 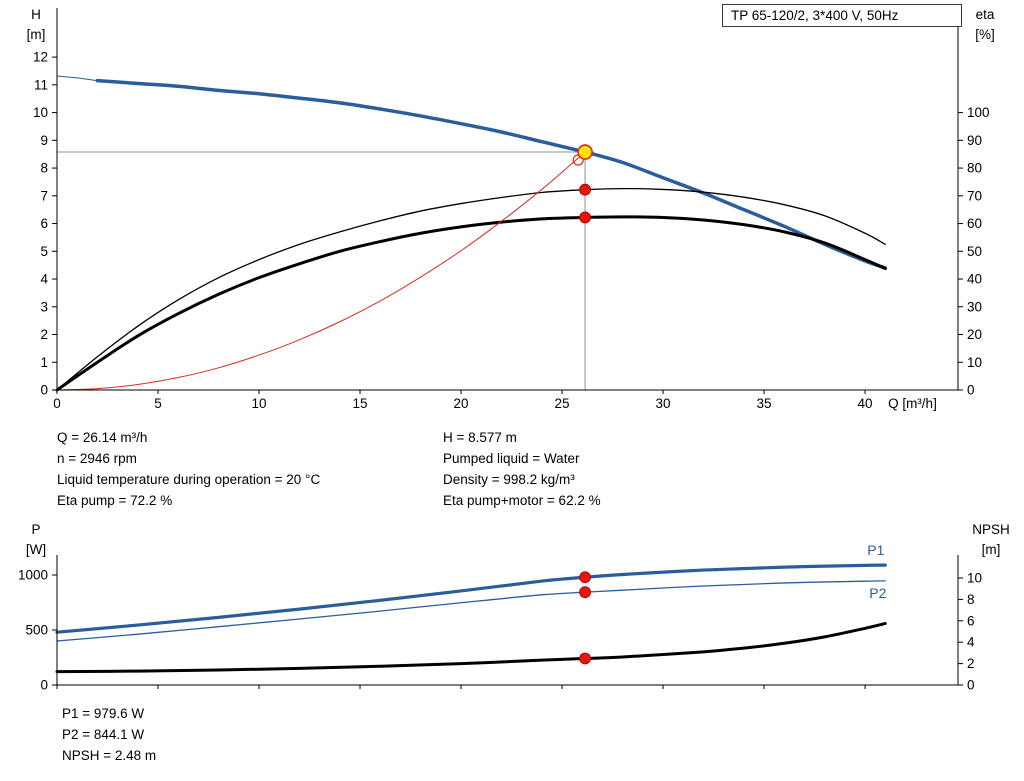 I want to click on y-right-tick-label: 100, so click(x=978, y=112).